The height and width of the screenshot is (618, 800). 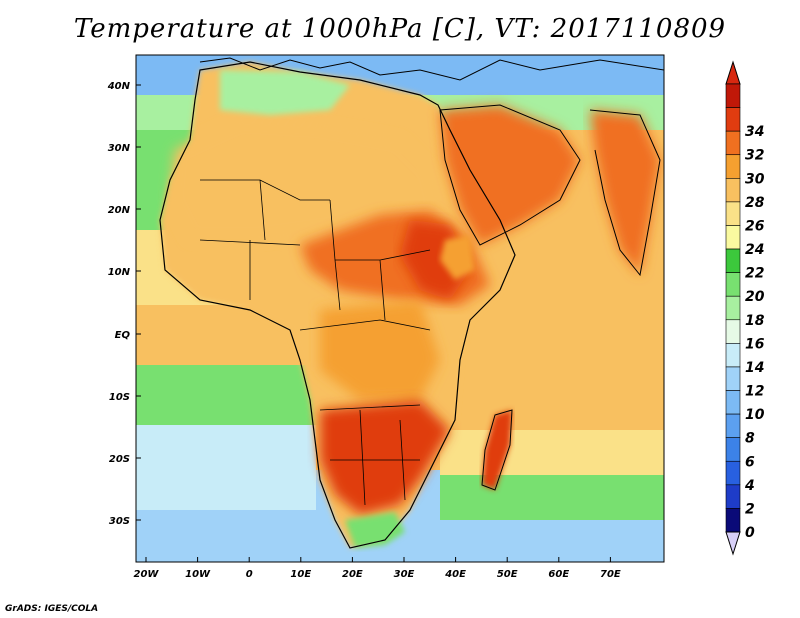 What do you see at coordinates (385, 457) in the screenshot?
I see `southern-africa-hot` at bounding box center [385, 457].